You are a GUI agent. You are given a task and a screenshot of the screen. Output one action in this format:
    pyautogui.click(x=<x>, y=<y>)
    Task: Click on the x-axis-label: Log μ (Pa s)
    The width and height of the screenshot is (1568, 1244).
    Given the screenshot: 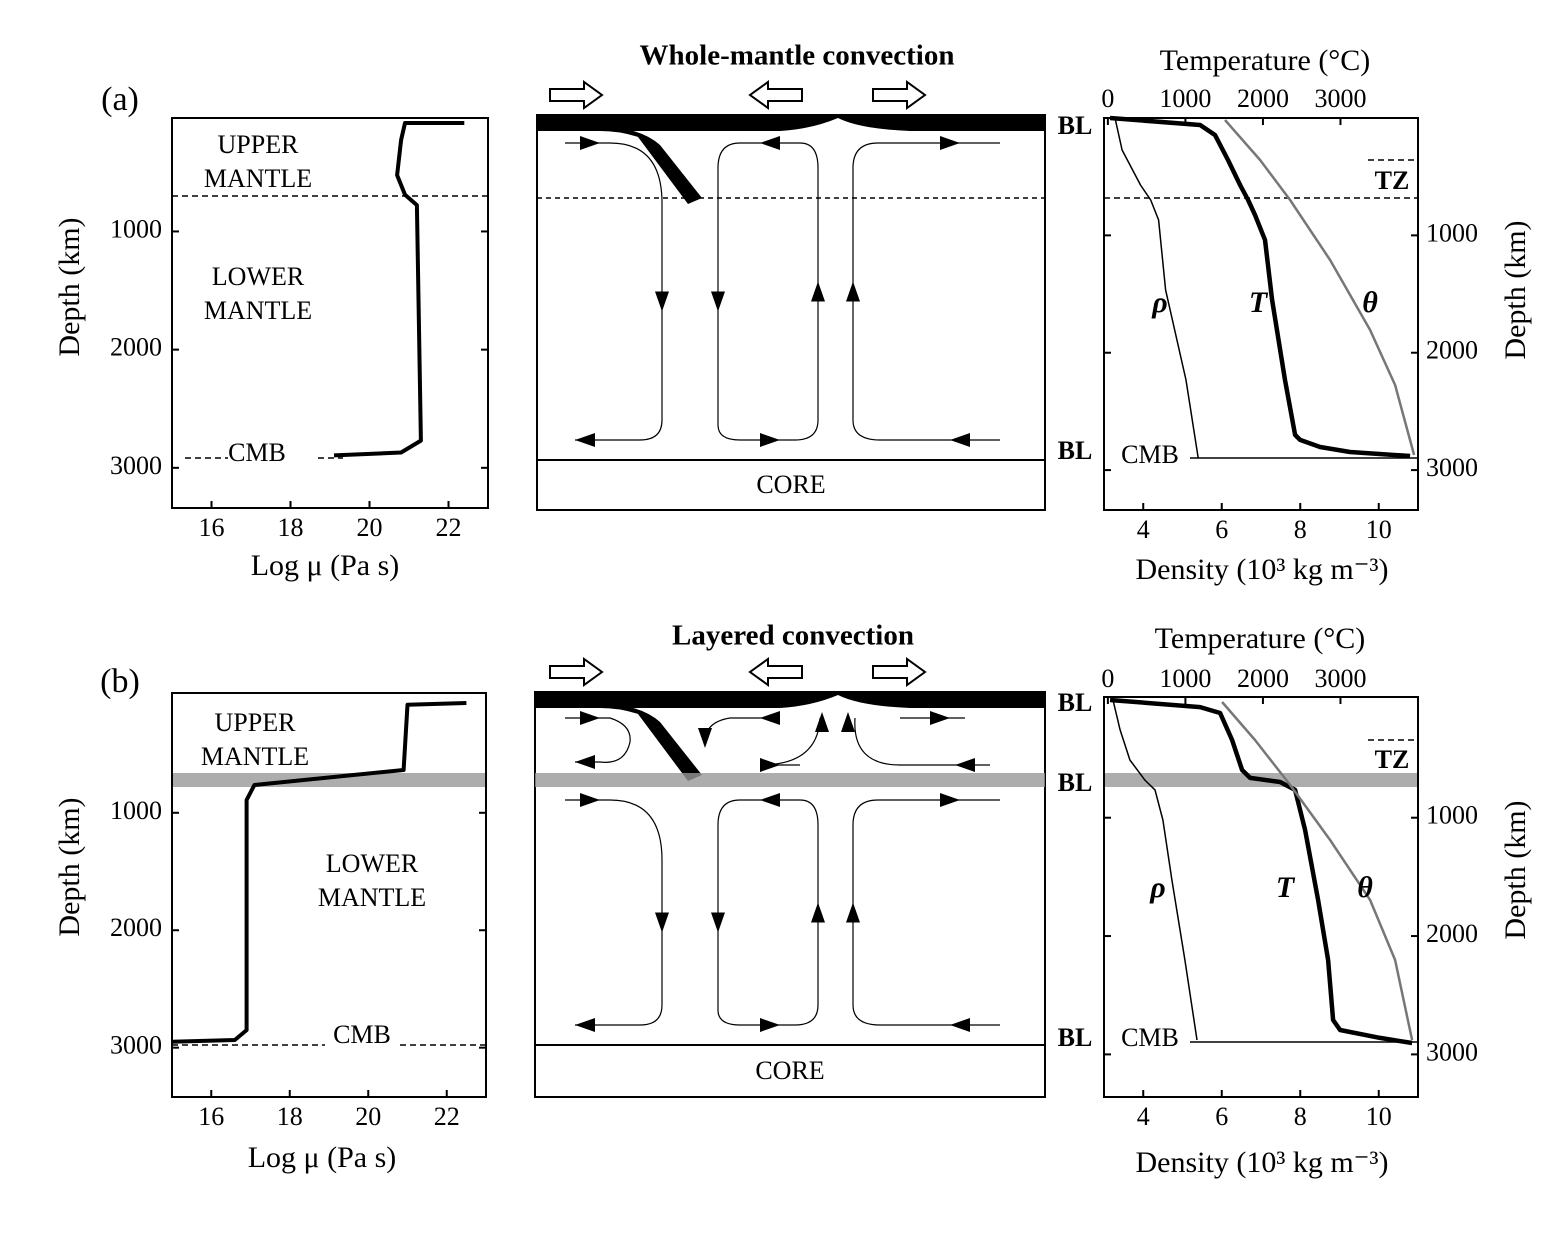 What is the action you would take?
    pyautogui.click(x=322, y=1157)
    